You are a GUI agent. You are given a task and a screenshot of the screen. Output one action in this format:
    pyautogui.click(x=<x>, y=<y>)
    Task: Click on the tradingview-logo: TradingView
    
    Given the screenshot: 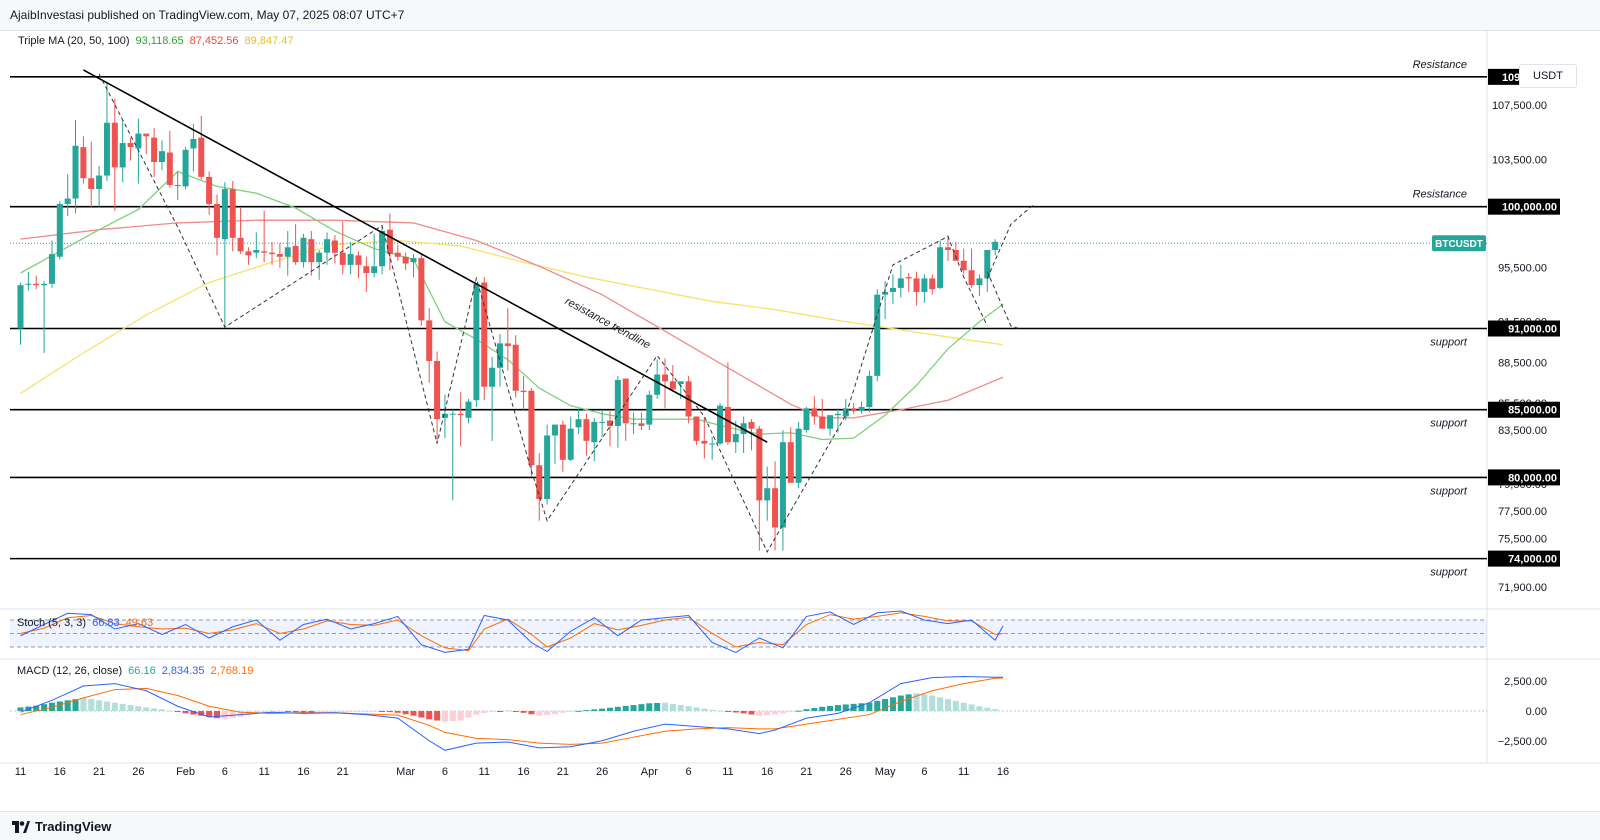 What is the action you would take?
    pyautogui.click(x=61, y=826)
    